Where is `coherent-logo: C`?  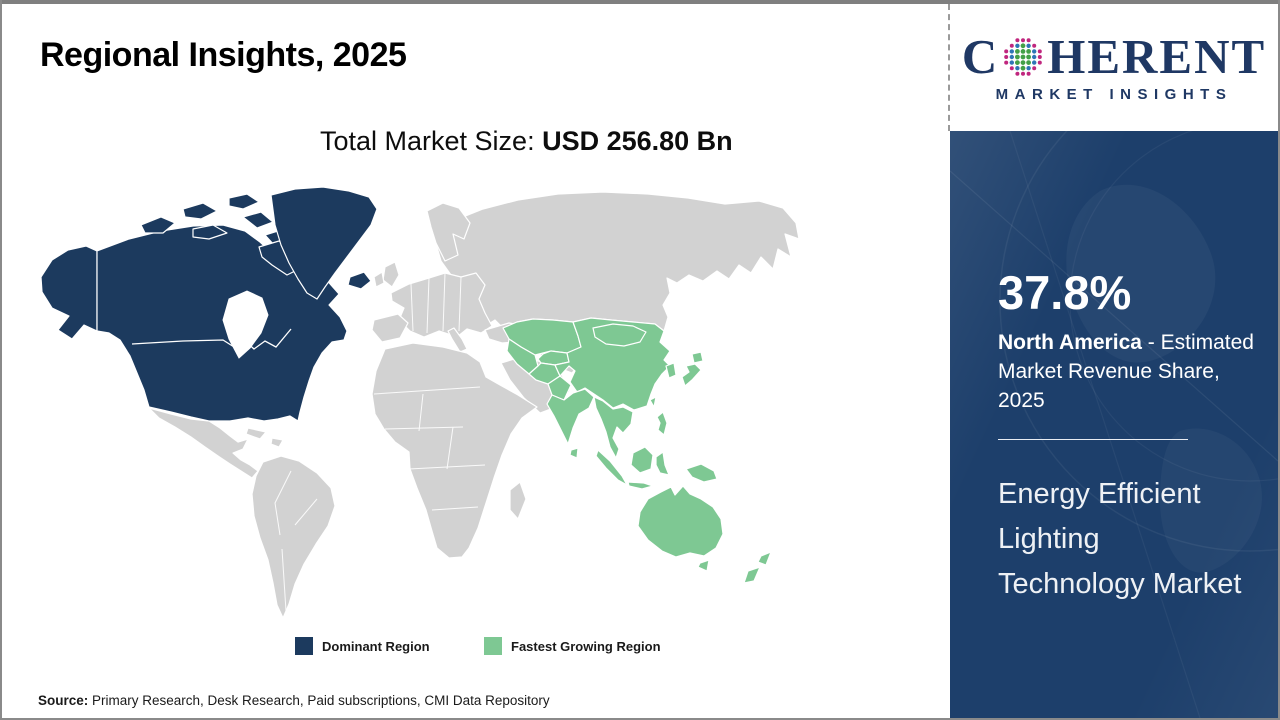
coherent-logo: C is located at coordinates (1114, 67).